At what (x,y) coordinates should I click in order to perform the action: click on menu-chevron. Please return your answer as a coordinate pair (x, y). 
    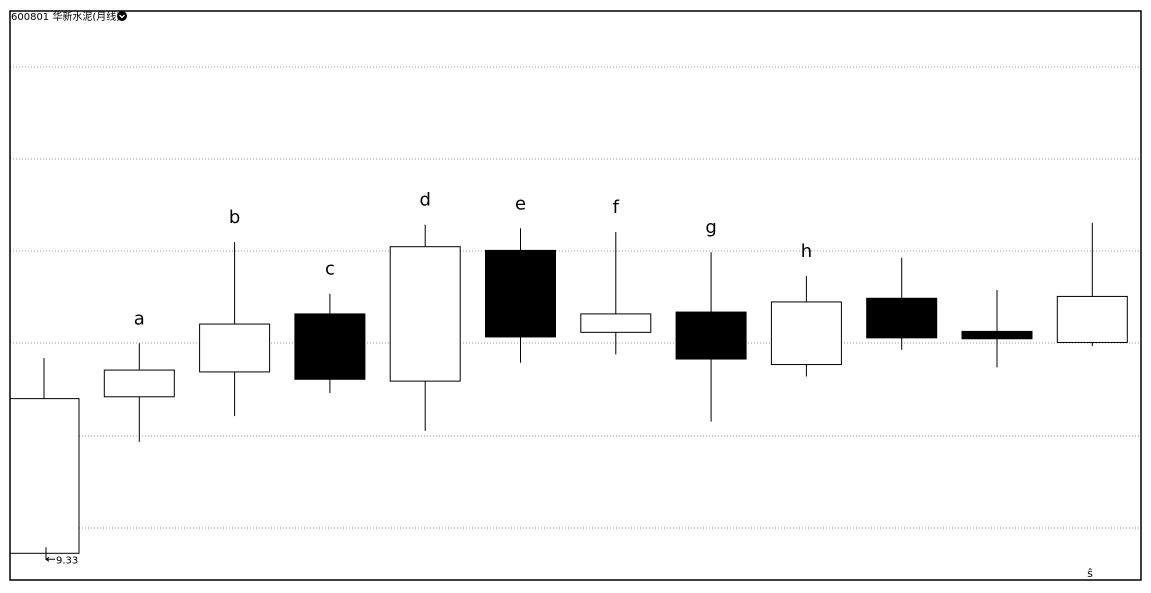
    Looking at the image, I should click on (122, 16).